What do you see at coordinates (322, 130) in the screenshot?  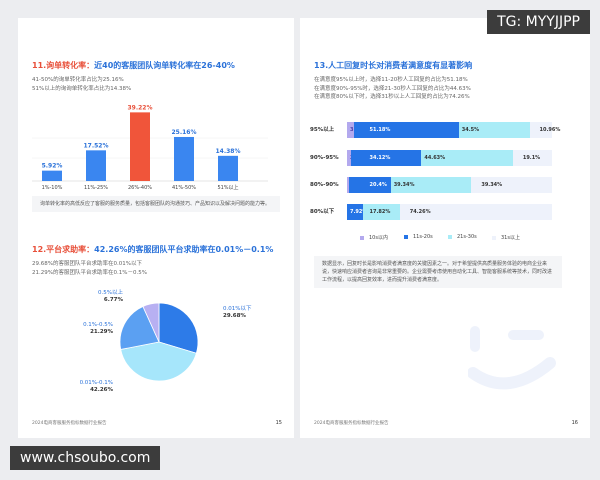 I see `row-label: 95%以上` at bounding box center [322, 130].